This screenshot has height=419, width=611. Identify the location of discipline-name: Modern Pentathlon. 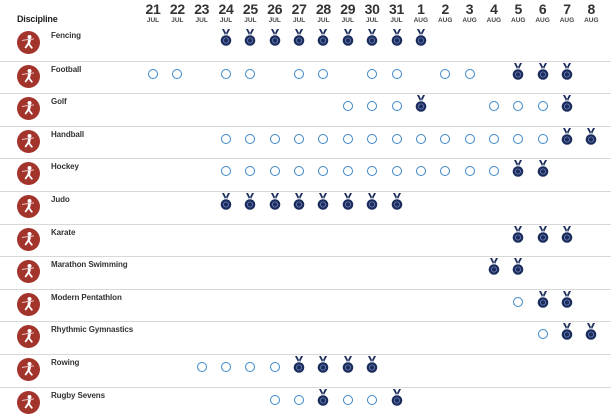
(86, 297).